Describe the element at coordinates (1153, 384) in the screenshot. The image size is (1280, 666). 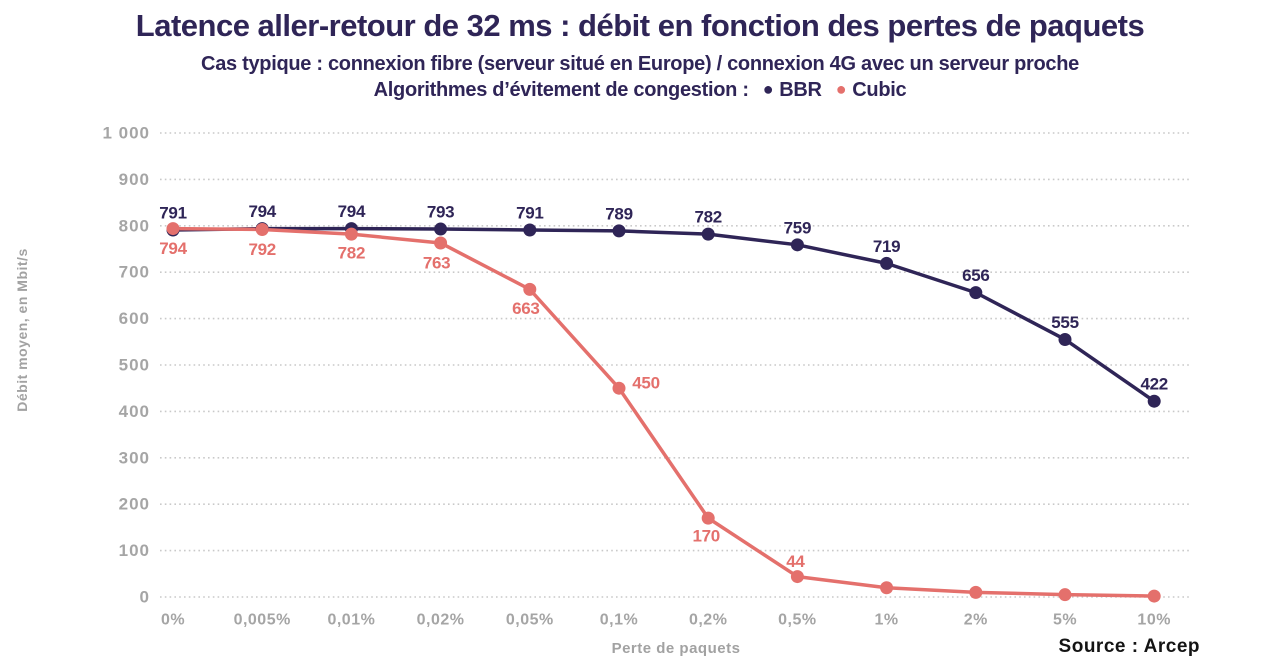
I see `bbr-data-label: 422` at that location.